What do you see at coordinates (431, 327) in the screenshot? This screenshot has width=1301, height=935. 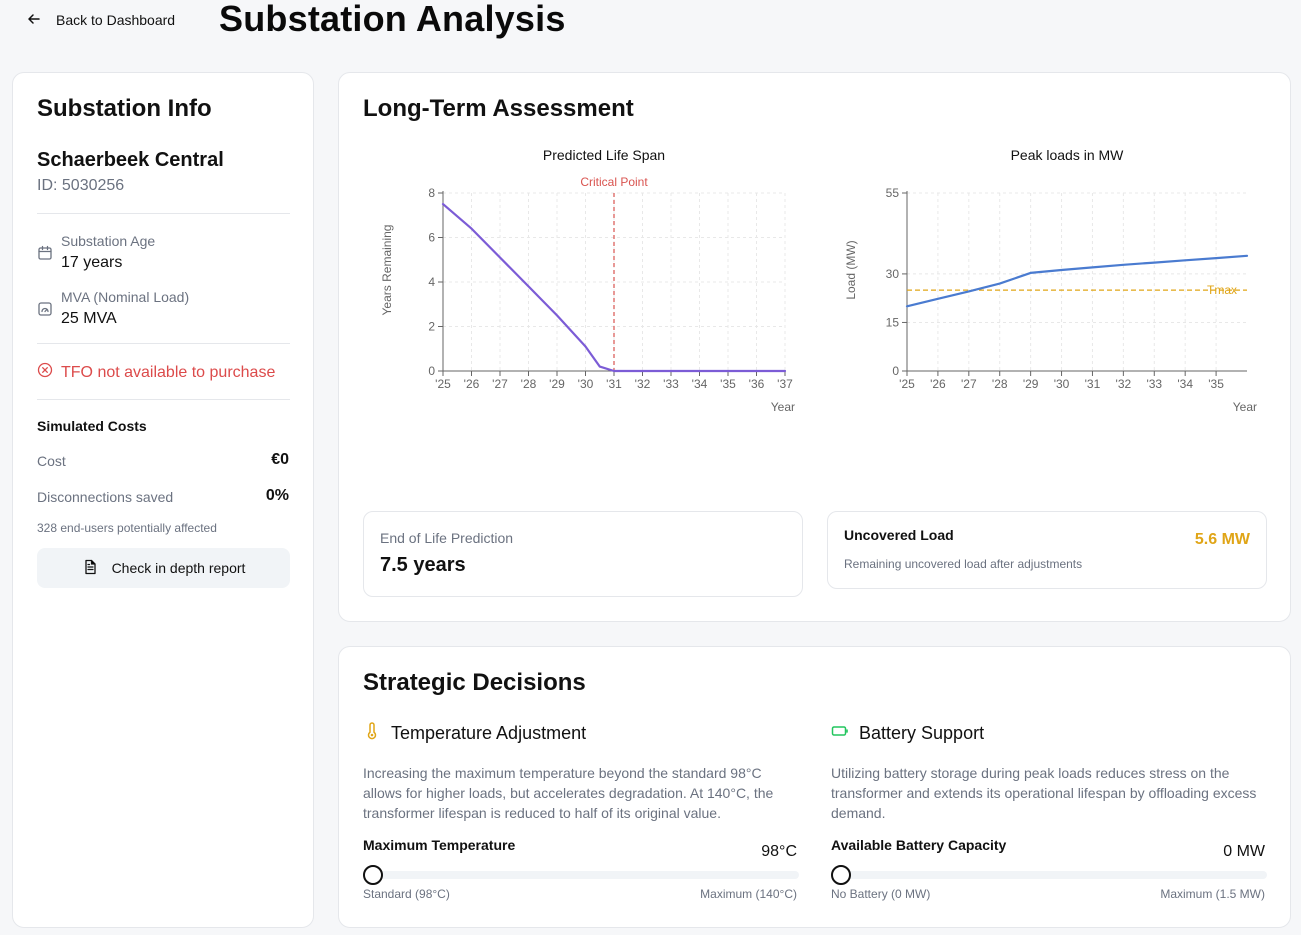 I see `y-tick-label: 2` at bounding box center [431, 327].